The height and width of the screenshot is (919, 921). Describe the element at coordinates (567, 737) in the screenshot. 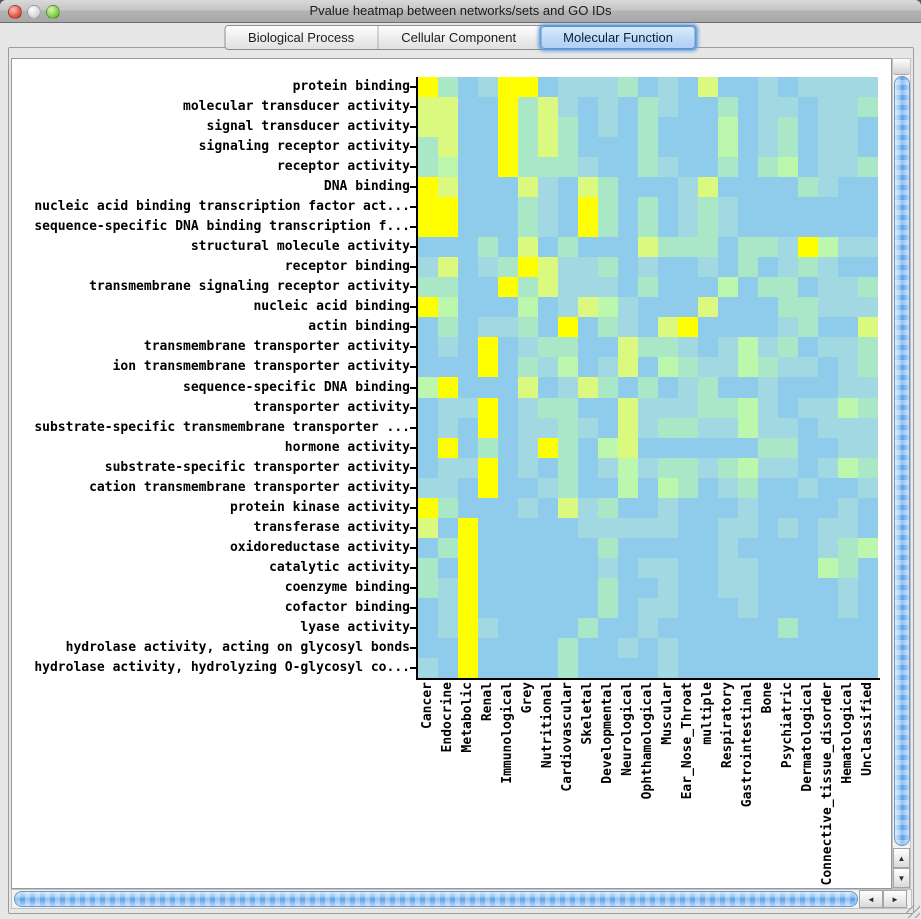

I see `column-label: Cardiovascular` at that location.